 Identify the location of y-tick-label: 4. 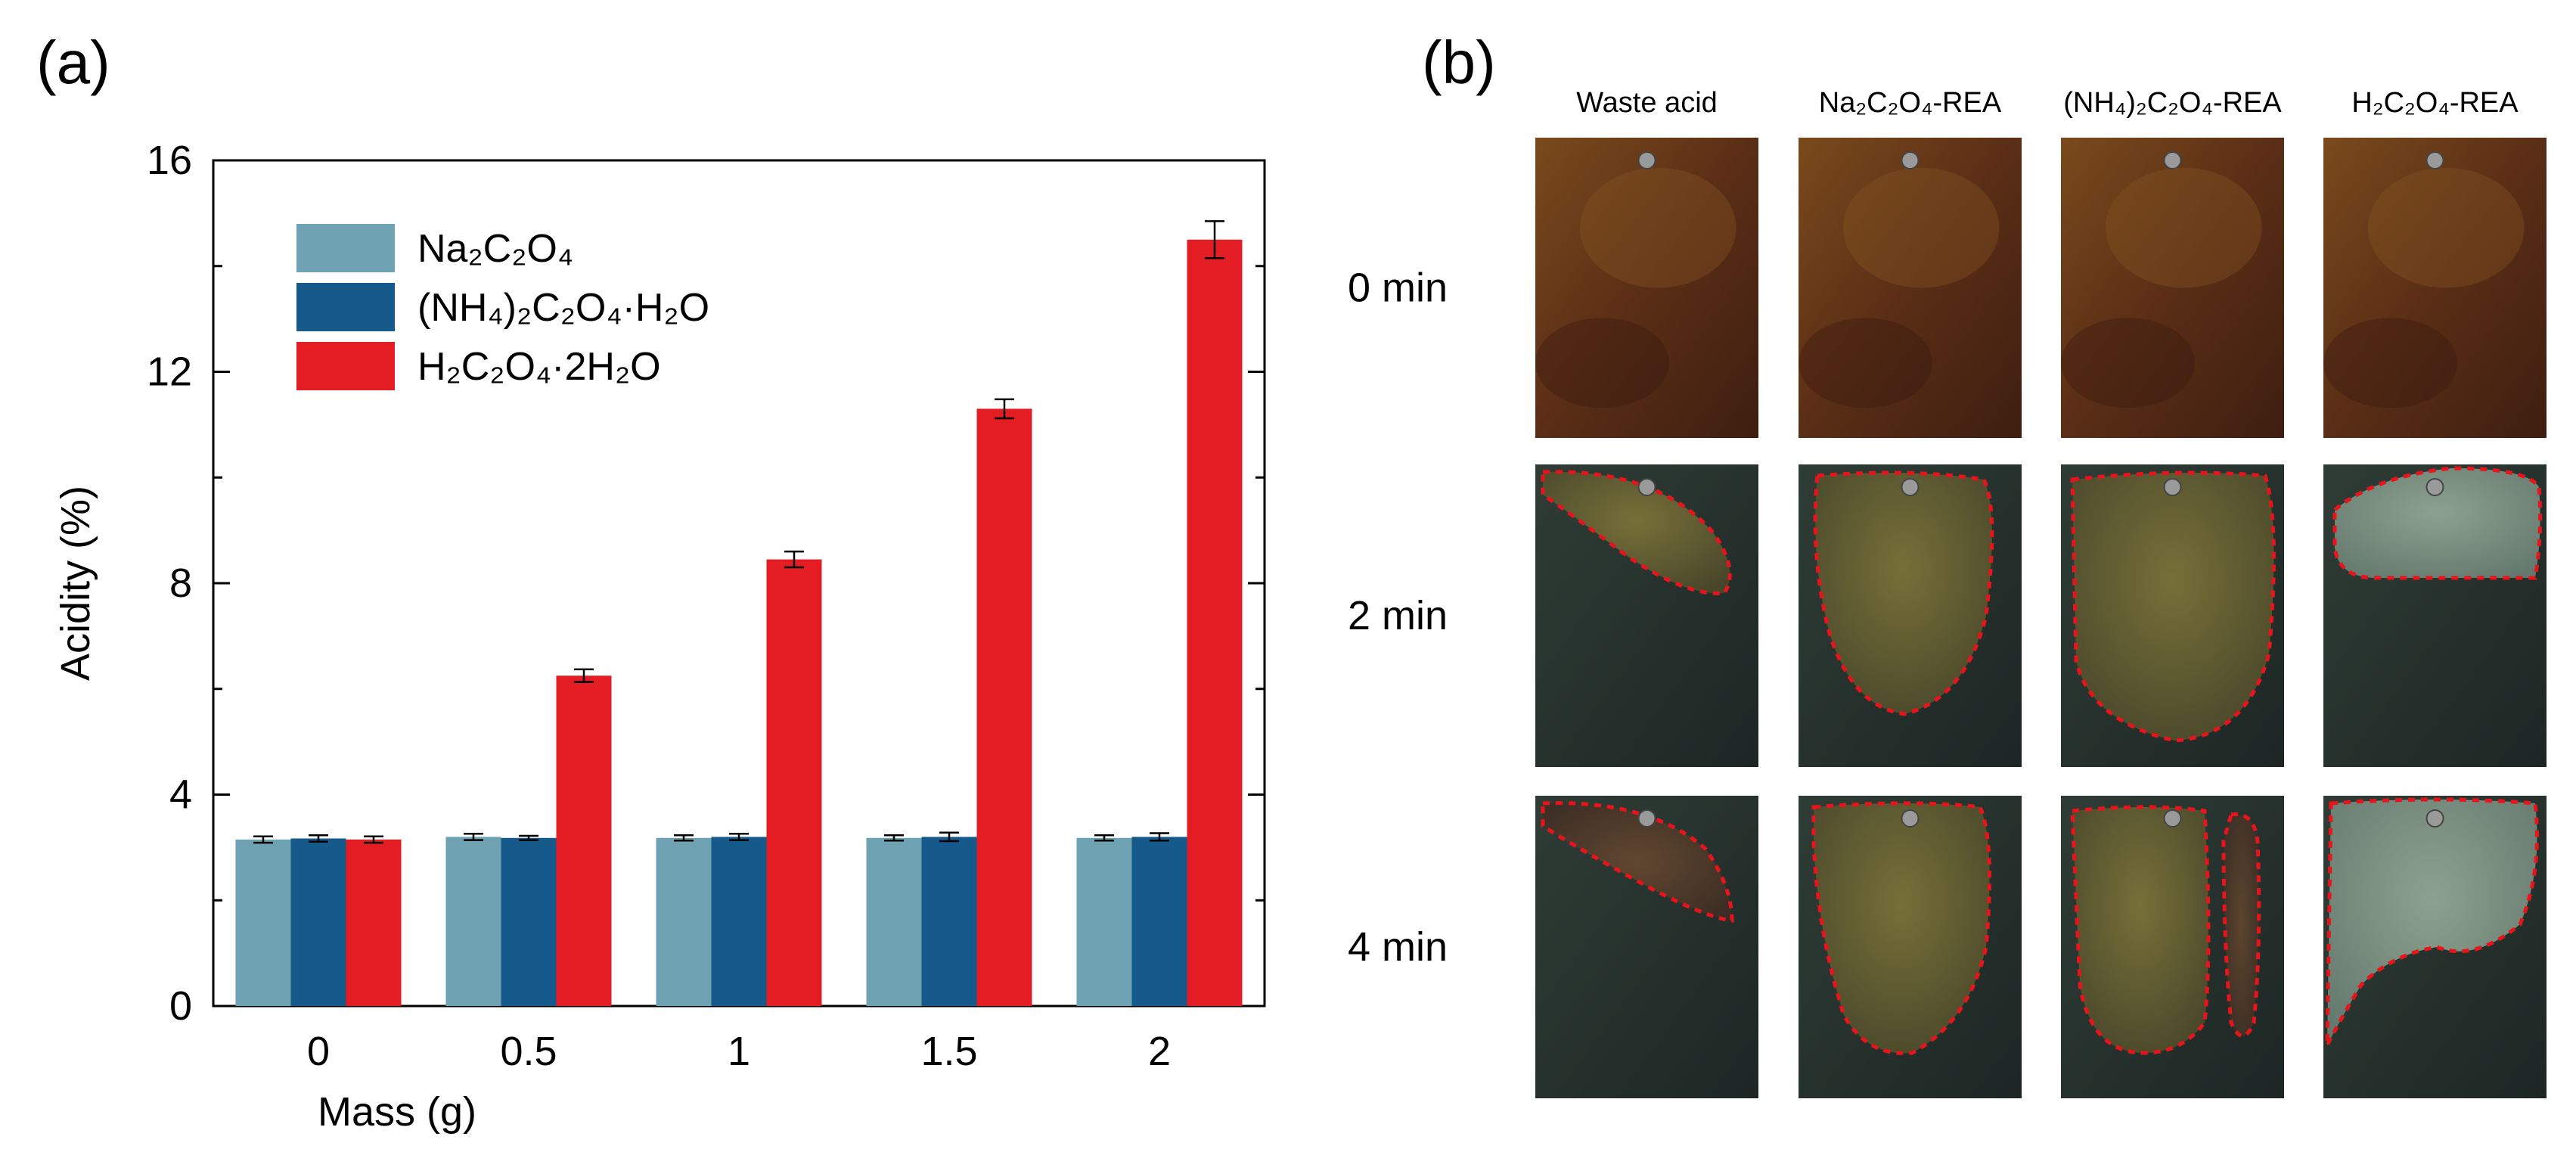
(180, 795).